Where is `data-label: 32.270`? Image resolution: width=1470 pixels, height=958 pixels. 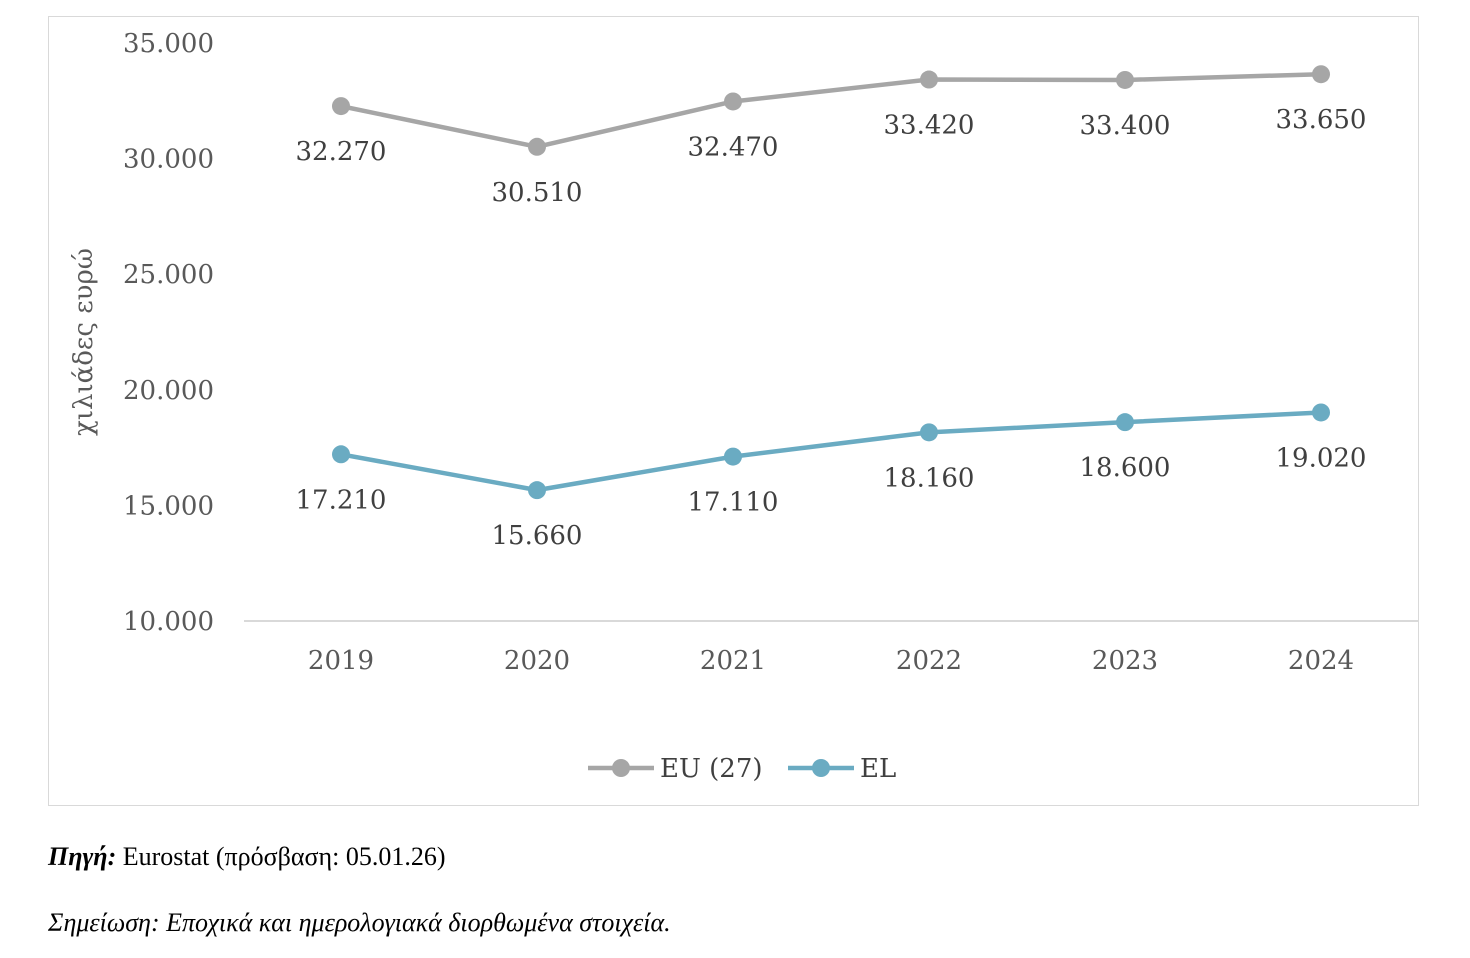 data-label: 32.270 is located at coordinates (341, 152).